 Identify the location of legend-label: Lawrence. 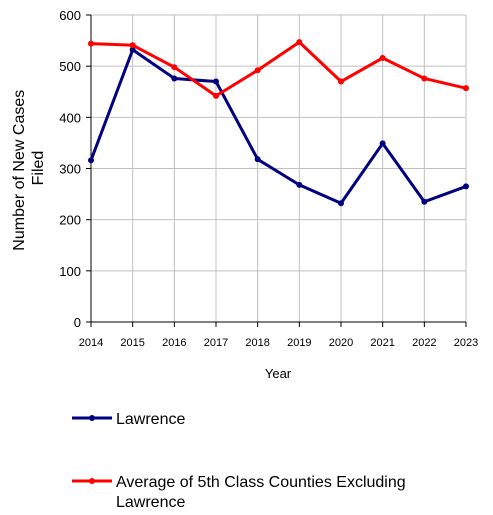
(150, 419).